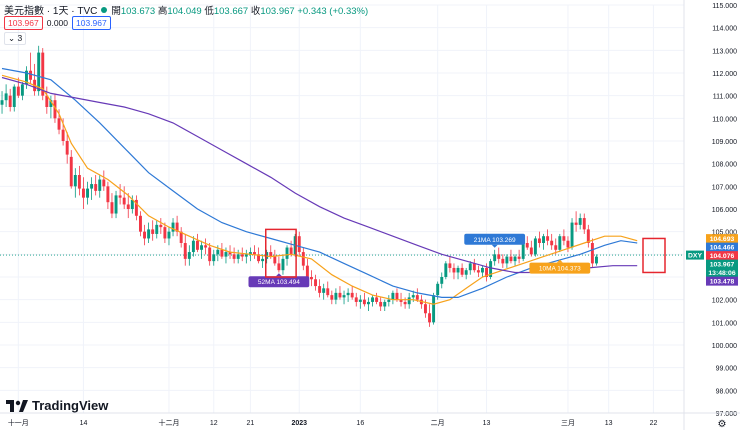 Image resolution: width=740 pixels, height=430 pixels. Describe the element at coordinates (560, 269) in the screenshot. I see `ma-callout-label: 10MA 104.373` at that location.